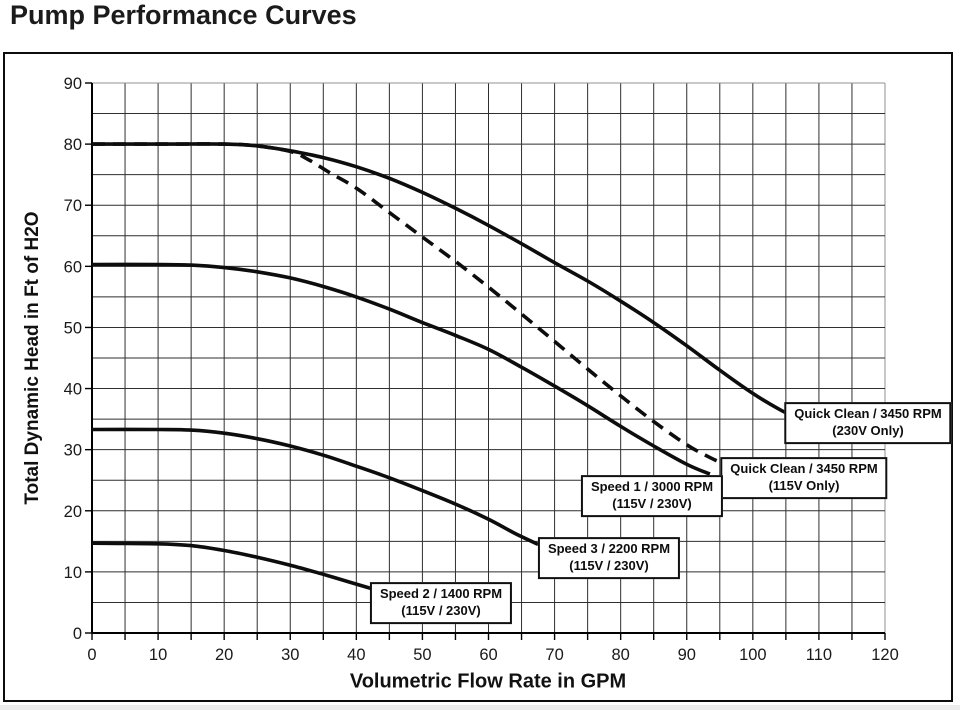  Describe the element at coordinates (753, 655) in the screenshot. I see `svg-text: 100` at that location.